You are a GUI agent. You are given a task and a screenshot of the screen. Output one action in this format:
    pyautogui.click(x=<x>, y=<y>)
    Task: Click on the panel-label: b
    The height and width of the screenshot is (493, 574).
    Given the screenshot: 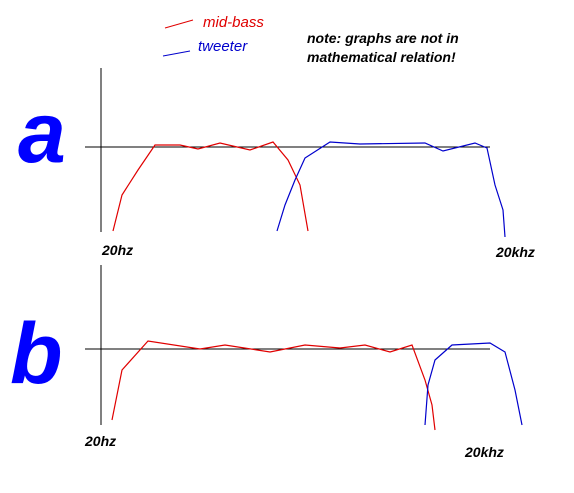 What is the action you would take?
    pyautogui.click(x=36, y=354)
    